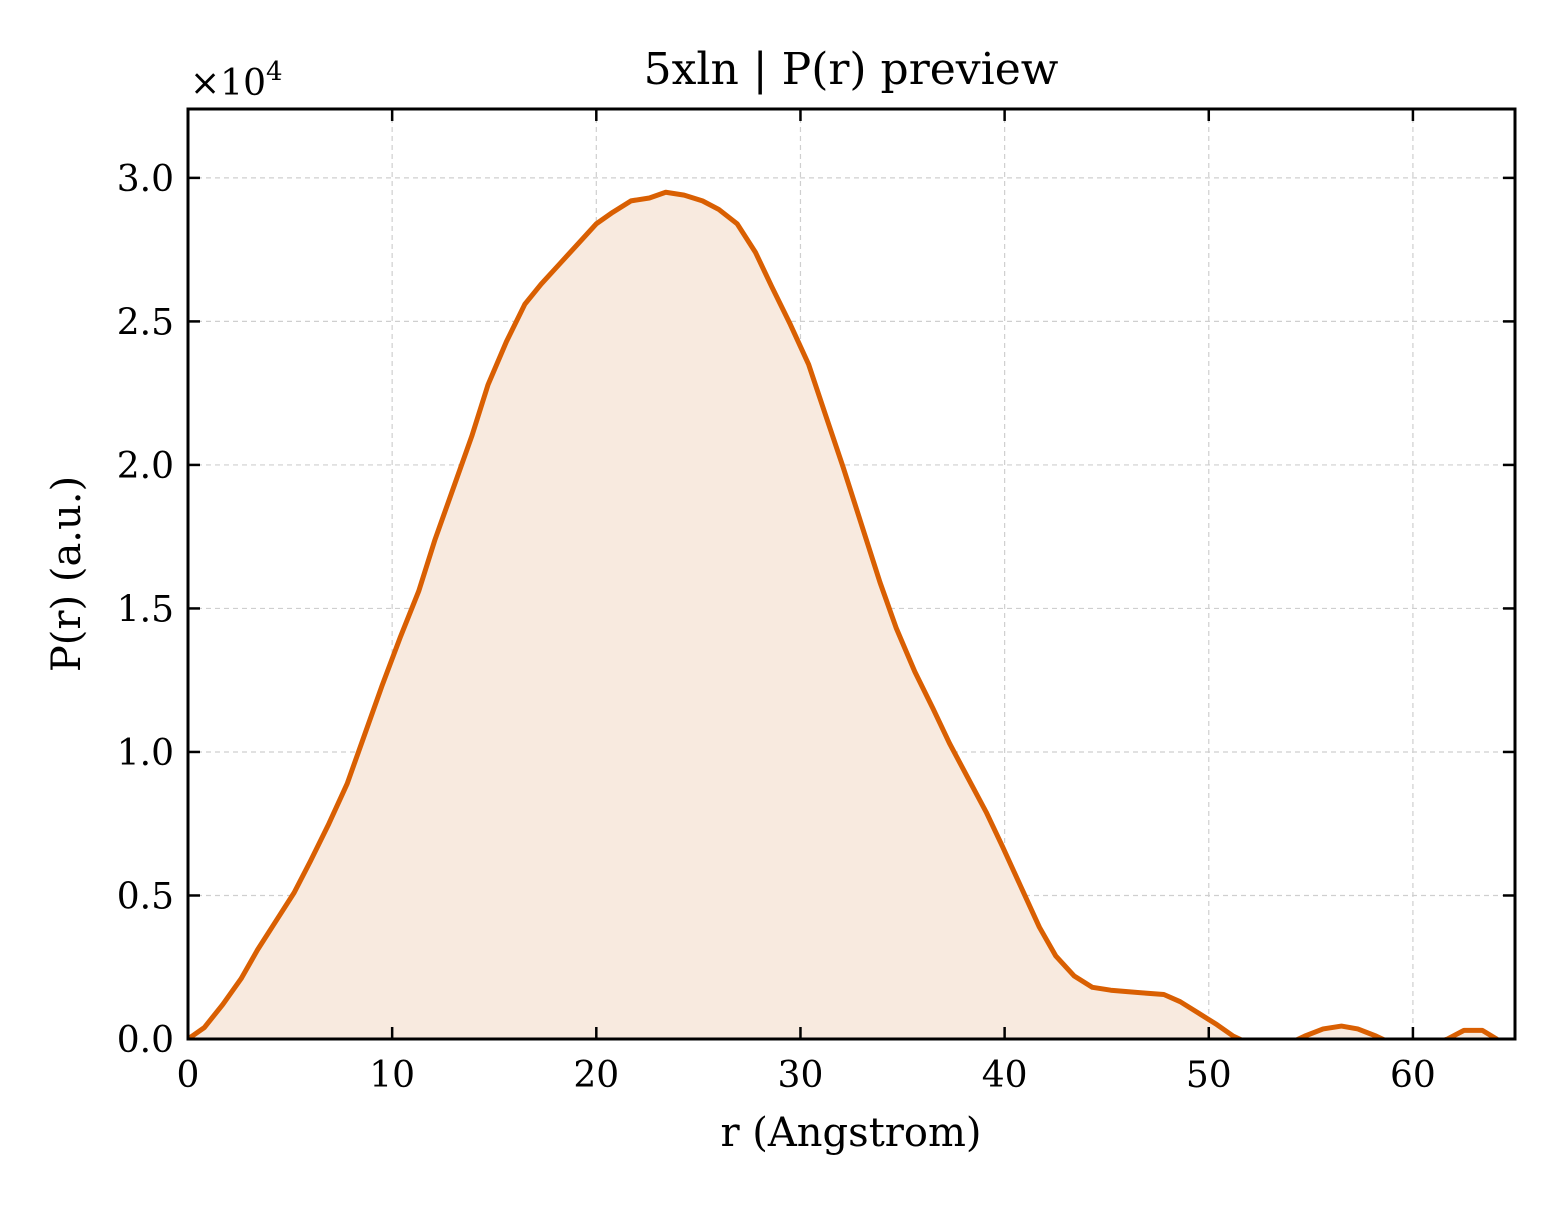  I want to click on x-axis-label: r (Angstrom), so click(850, 1133).